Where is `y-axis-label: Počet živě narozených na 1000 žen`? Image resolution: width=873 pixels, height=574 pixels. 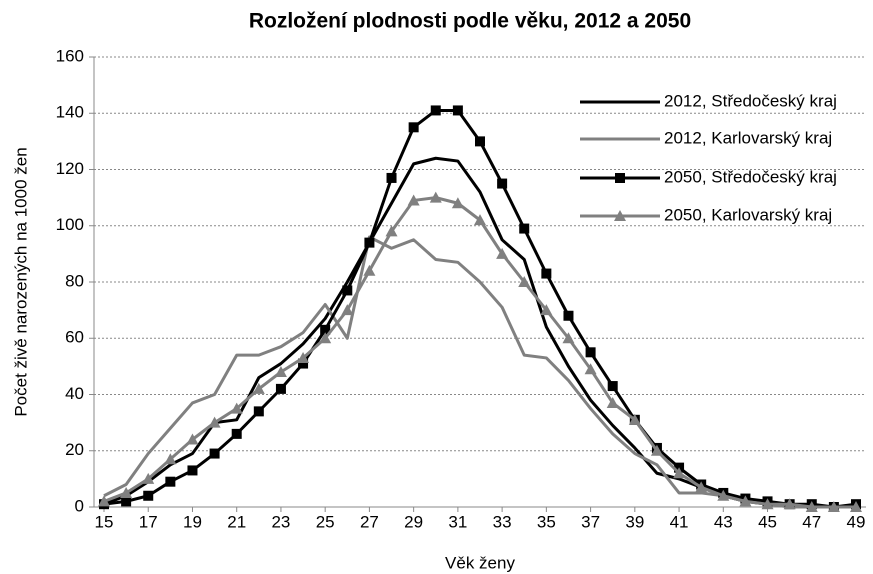 y-axis-label: Počet živě narozených na 1000 žen is located at coordinates (20, 281).